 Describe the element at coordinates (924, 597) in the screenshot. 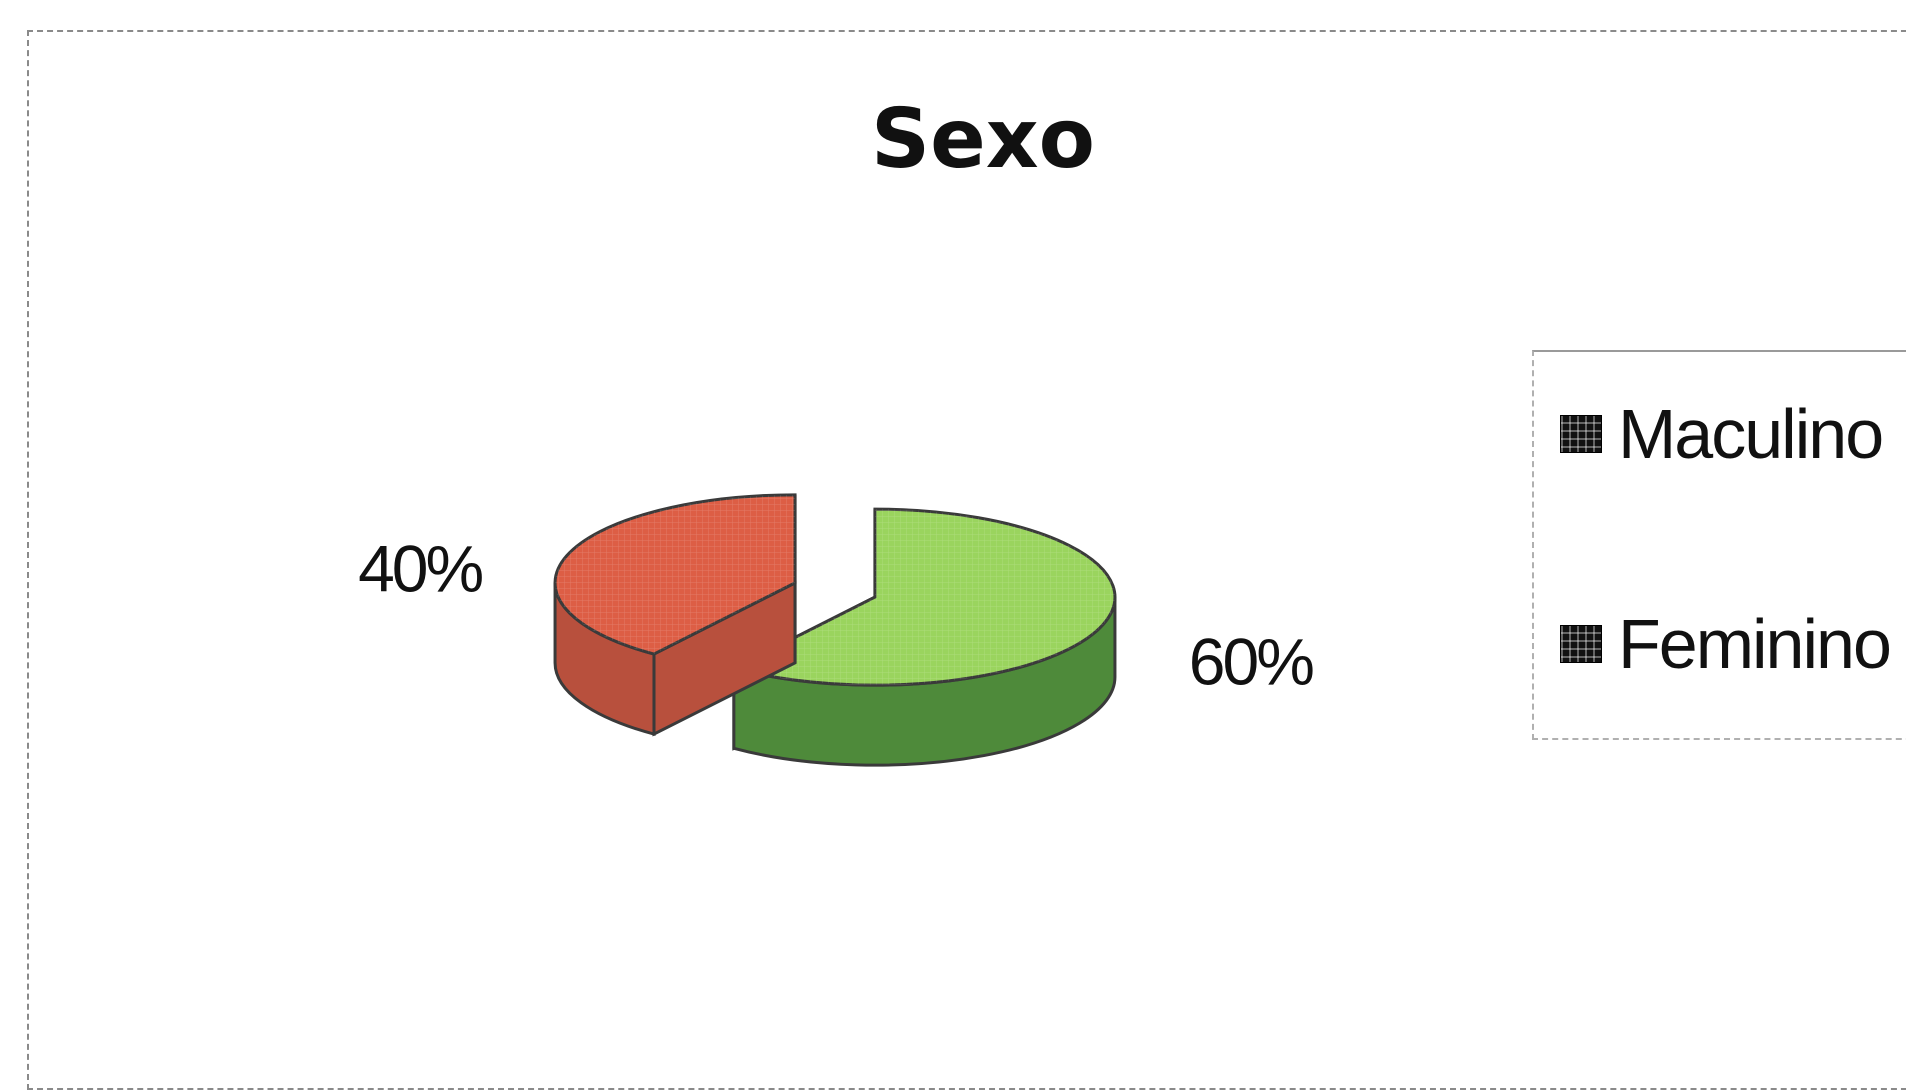

I see `pie-slice-texture-maculino` at that location.